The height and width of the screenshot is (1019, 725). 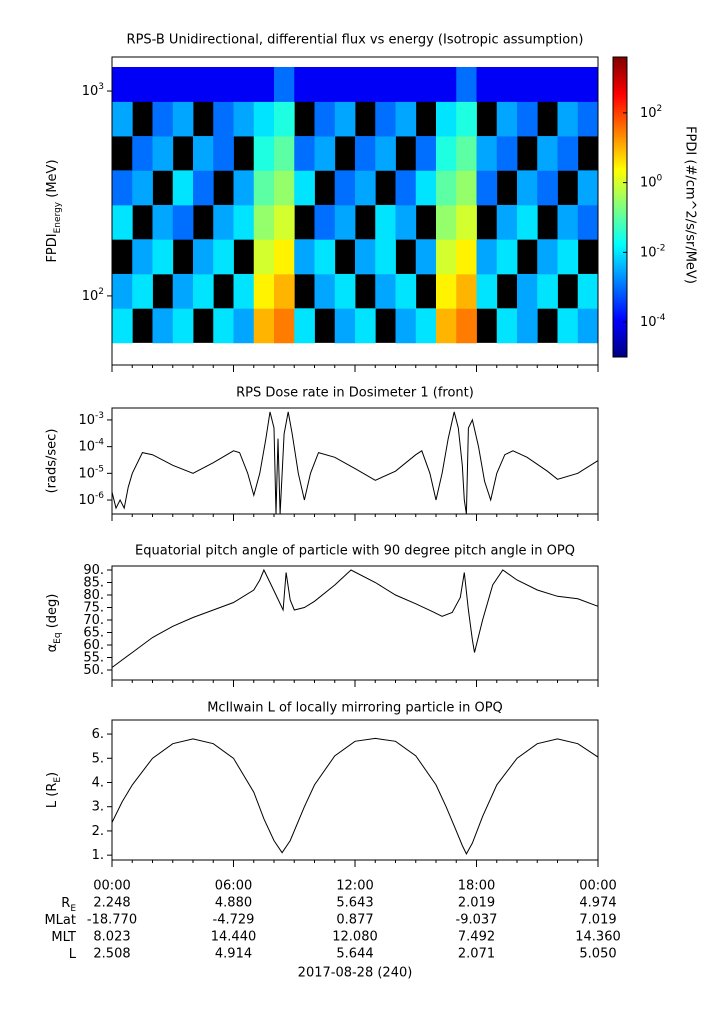 I want to click on y-tick-label-part: 90., so click(x=93, y=570).